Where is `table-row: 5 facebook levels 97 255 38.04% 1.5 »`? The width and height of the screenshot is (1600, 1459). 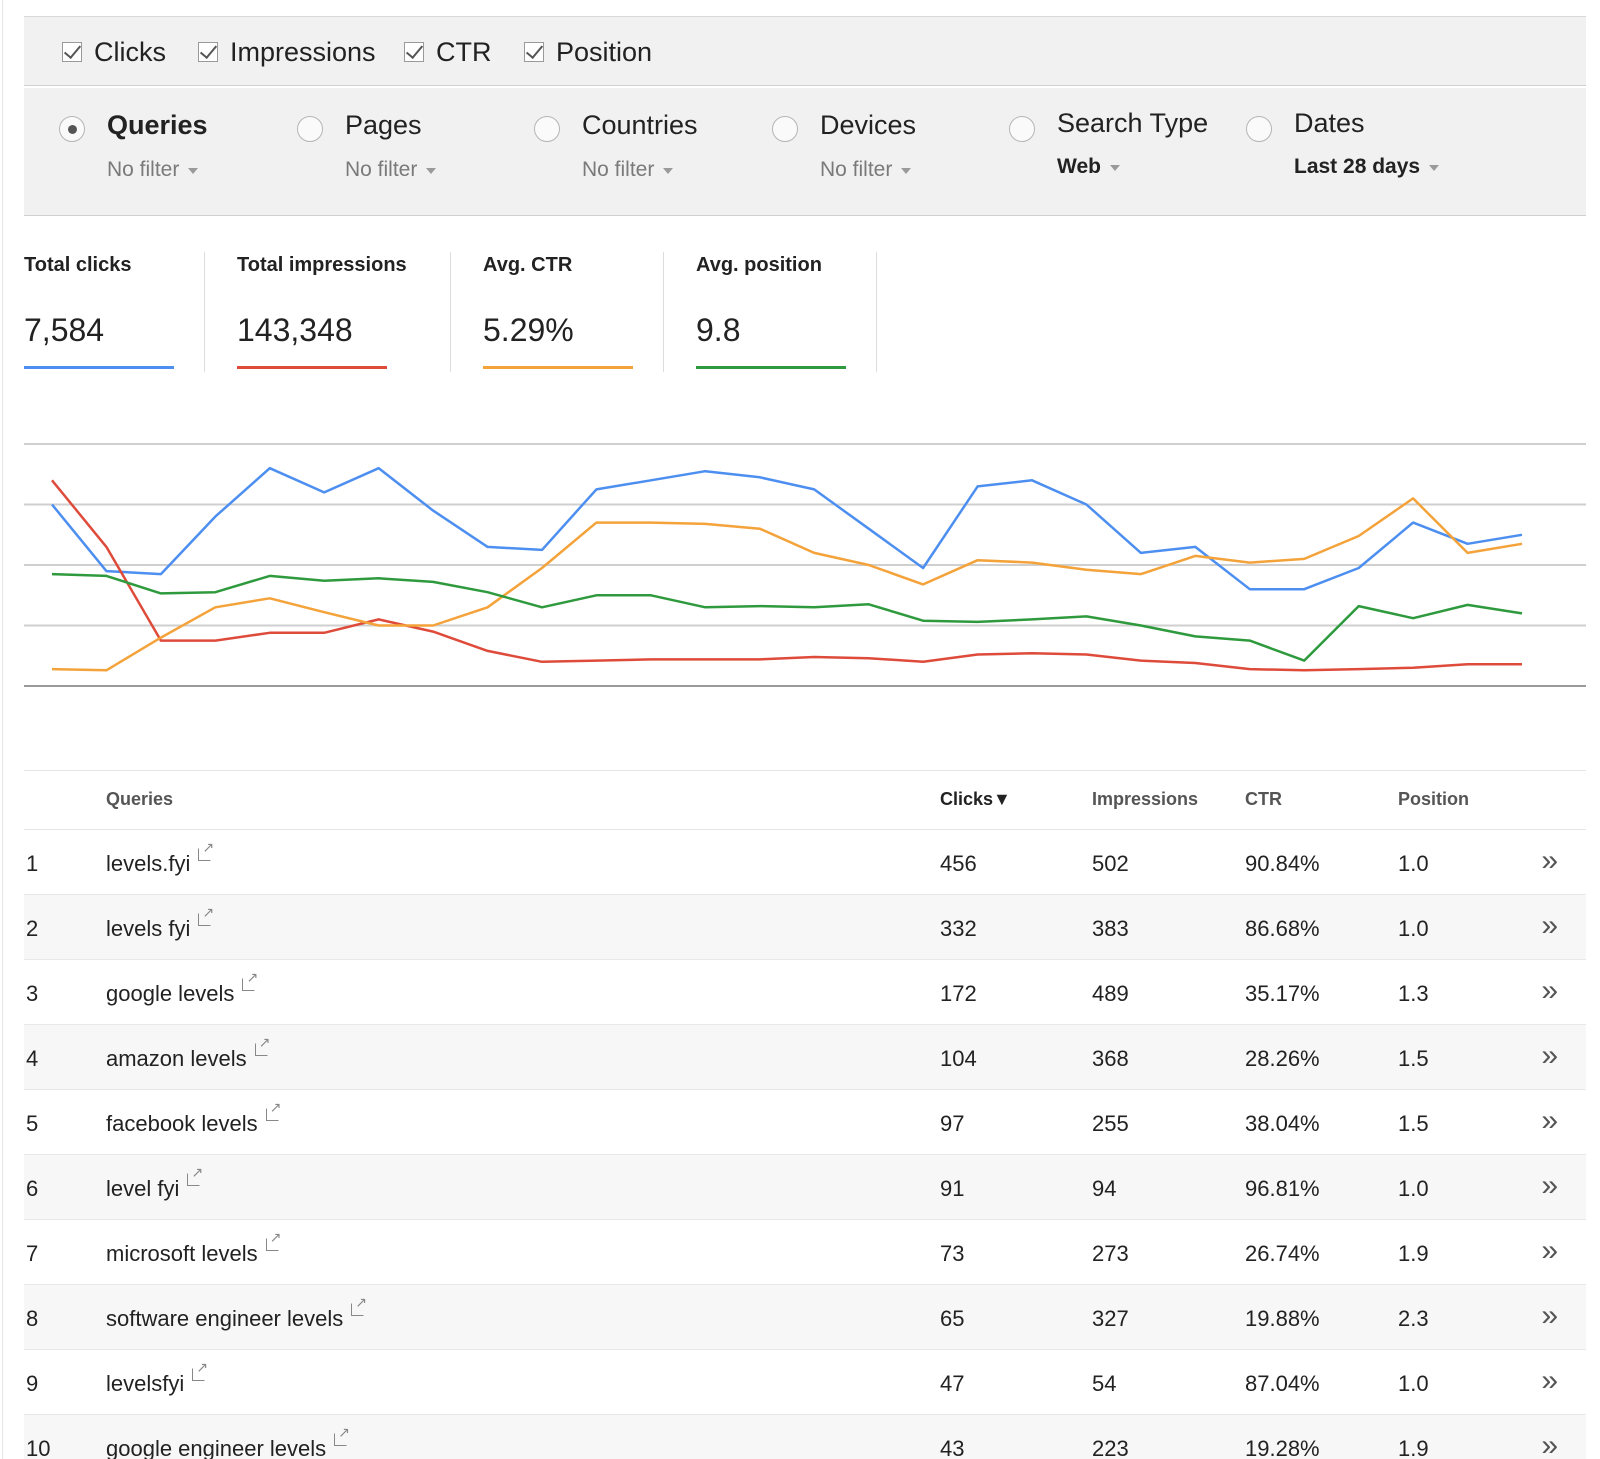 table-row: 5 facebook levels 97 255 38.04% 1.5 » is located at coordinates (805, 1122).